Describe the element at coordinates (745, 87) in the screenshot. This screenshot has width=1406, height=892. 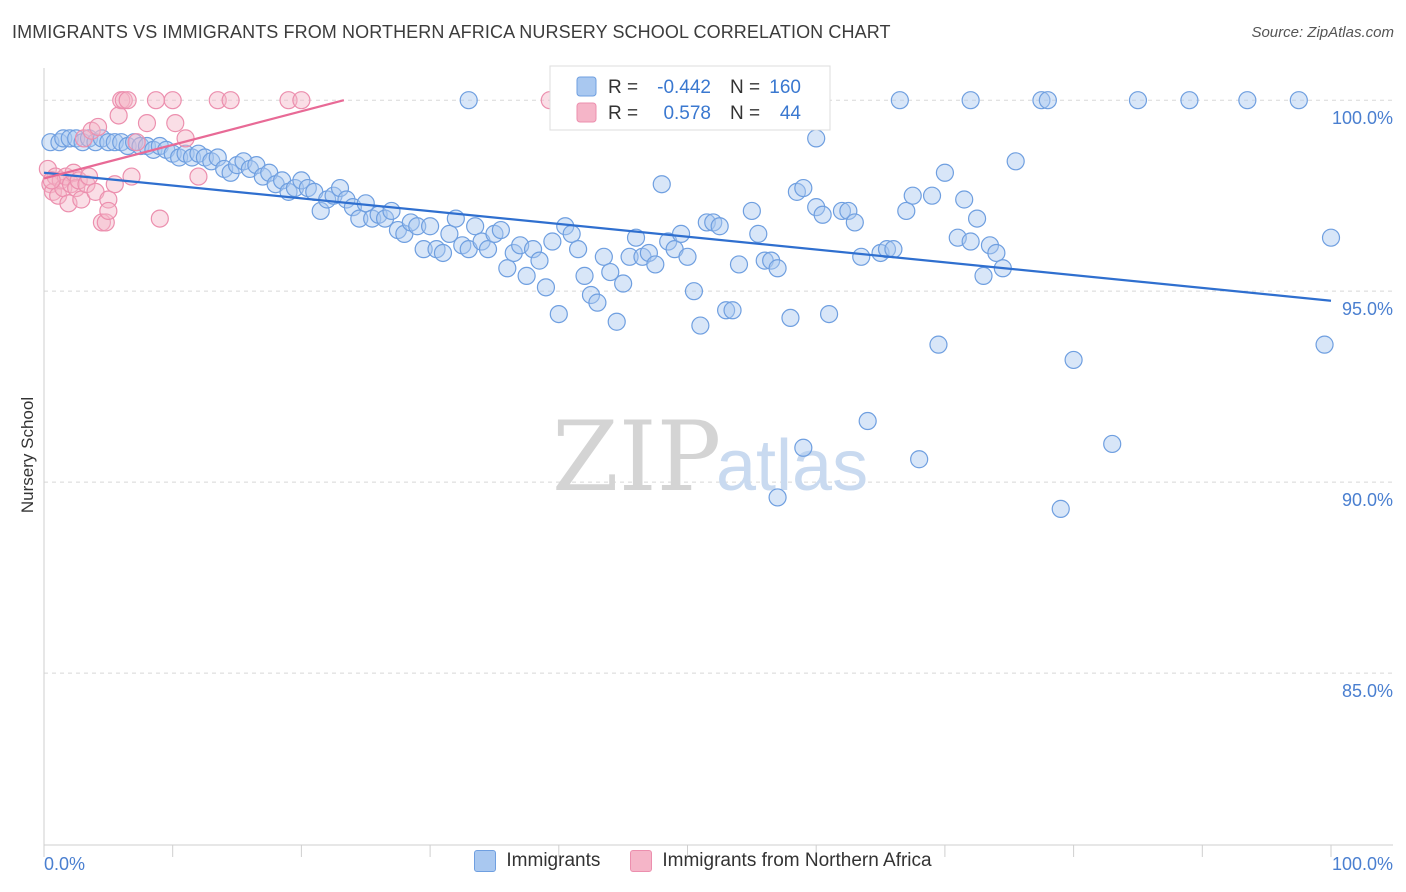
I see `legend-n-label-1: N =` at that location.